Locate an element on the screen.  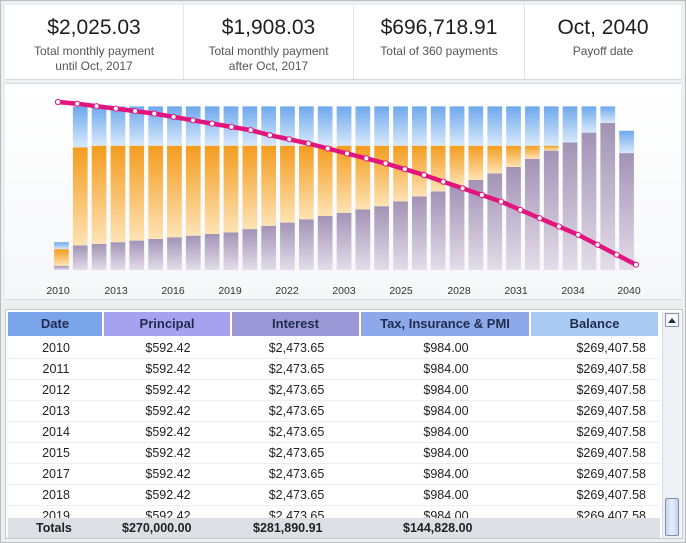
bar-interest-2012 is located at coordinates (99, 194).